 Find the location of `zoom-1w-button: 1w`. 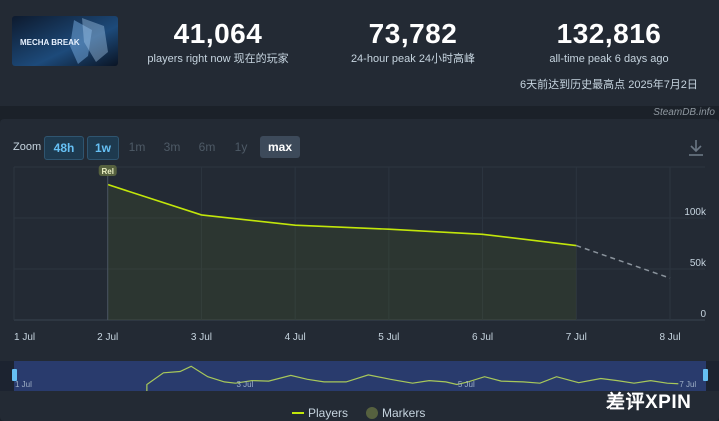

zoom-1w-button: 1w is located at coordinates (103, 148).